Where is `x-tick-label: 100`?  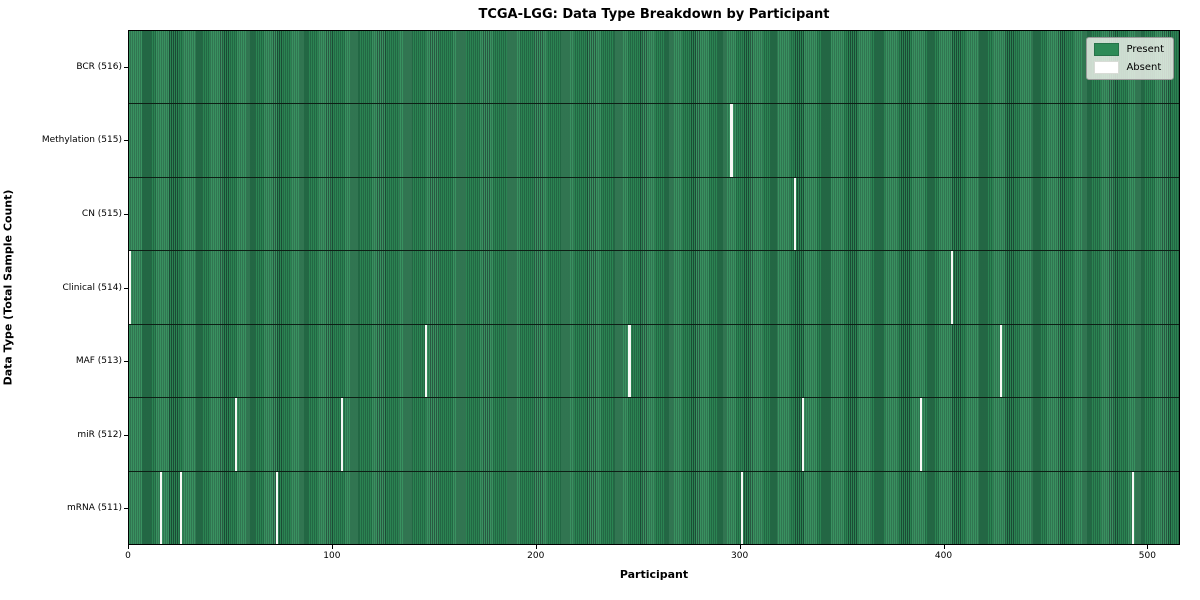 x-tick-label: 100 is located at coordinates (332, 556).